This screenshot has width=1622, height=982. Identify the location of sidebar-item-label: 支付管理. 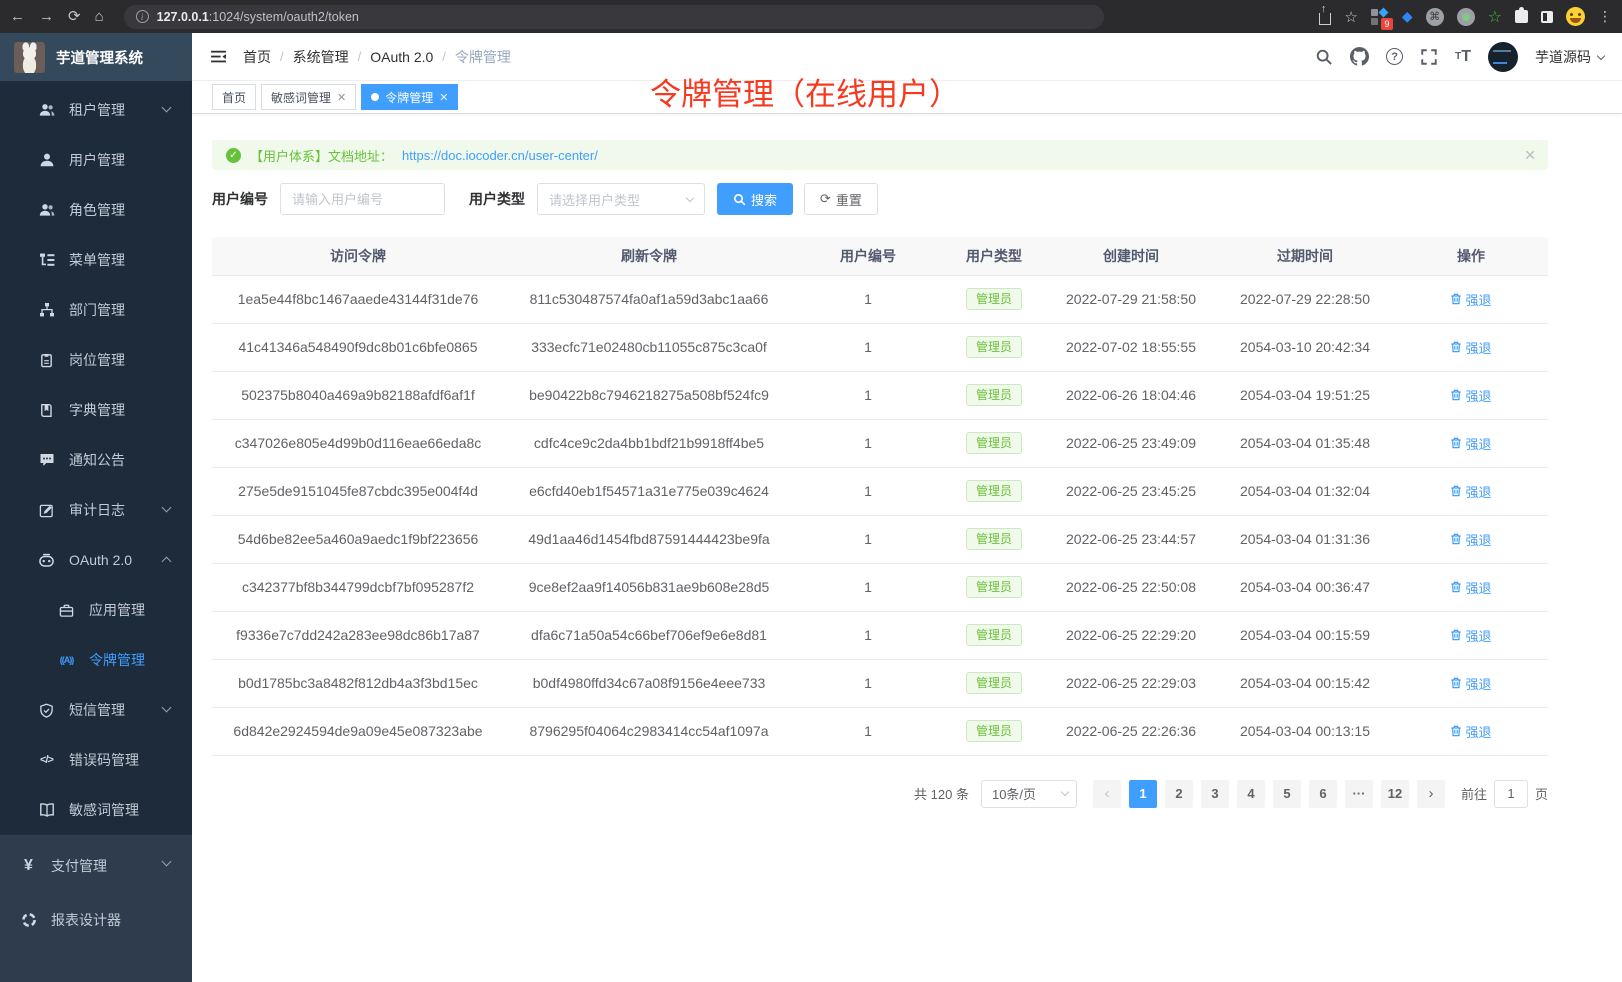
(79, 866).